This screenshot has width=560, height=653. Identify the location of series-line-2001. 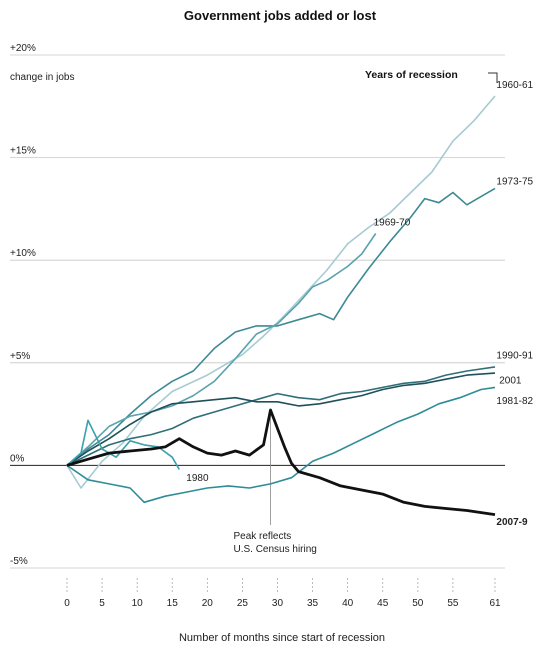
(281, 419).